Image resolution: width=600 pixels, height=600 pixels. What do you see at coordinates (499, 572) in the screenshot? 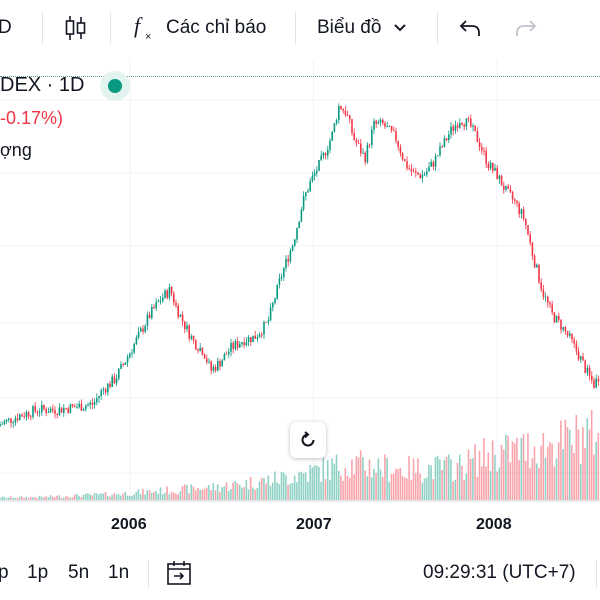
I see `clock-time: 09:29:31 (UTC+7)` at bounding box center [499, 572].